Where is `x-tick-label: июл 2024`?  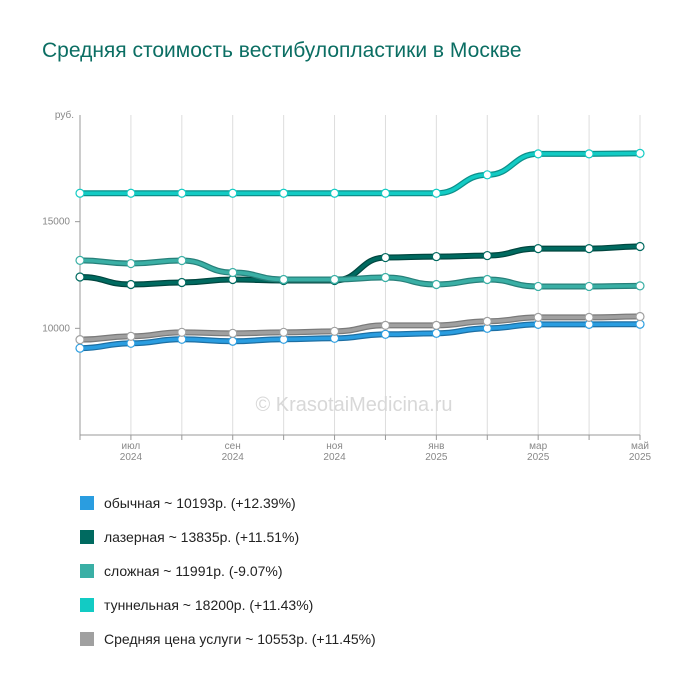 x-tick-label: июл 2024 is located at coordinates (131, 452).